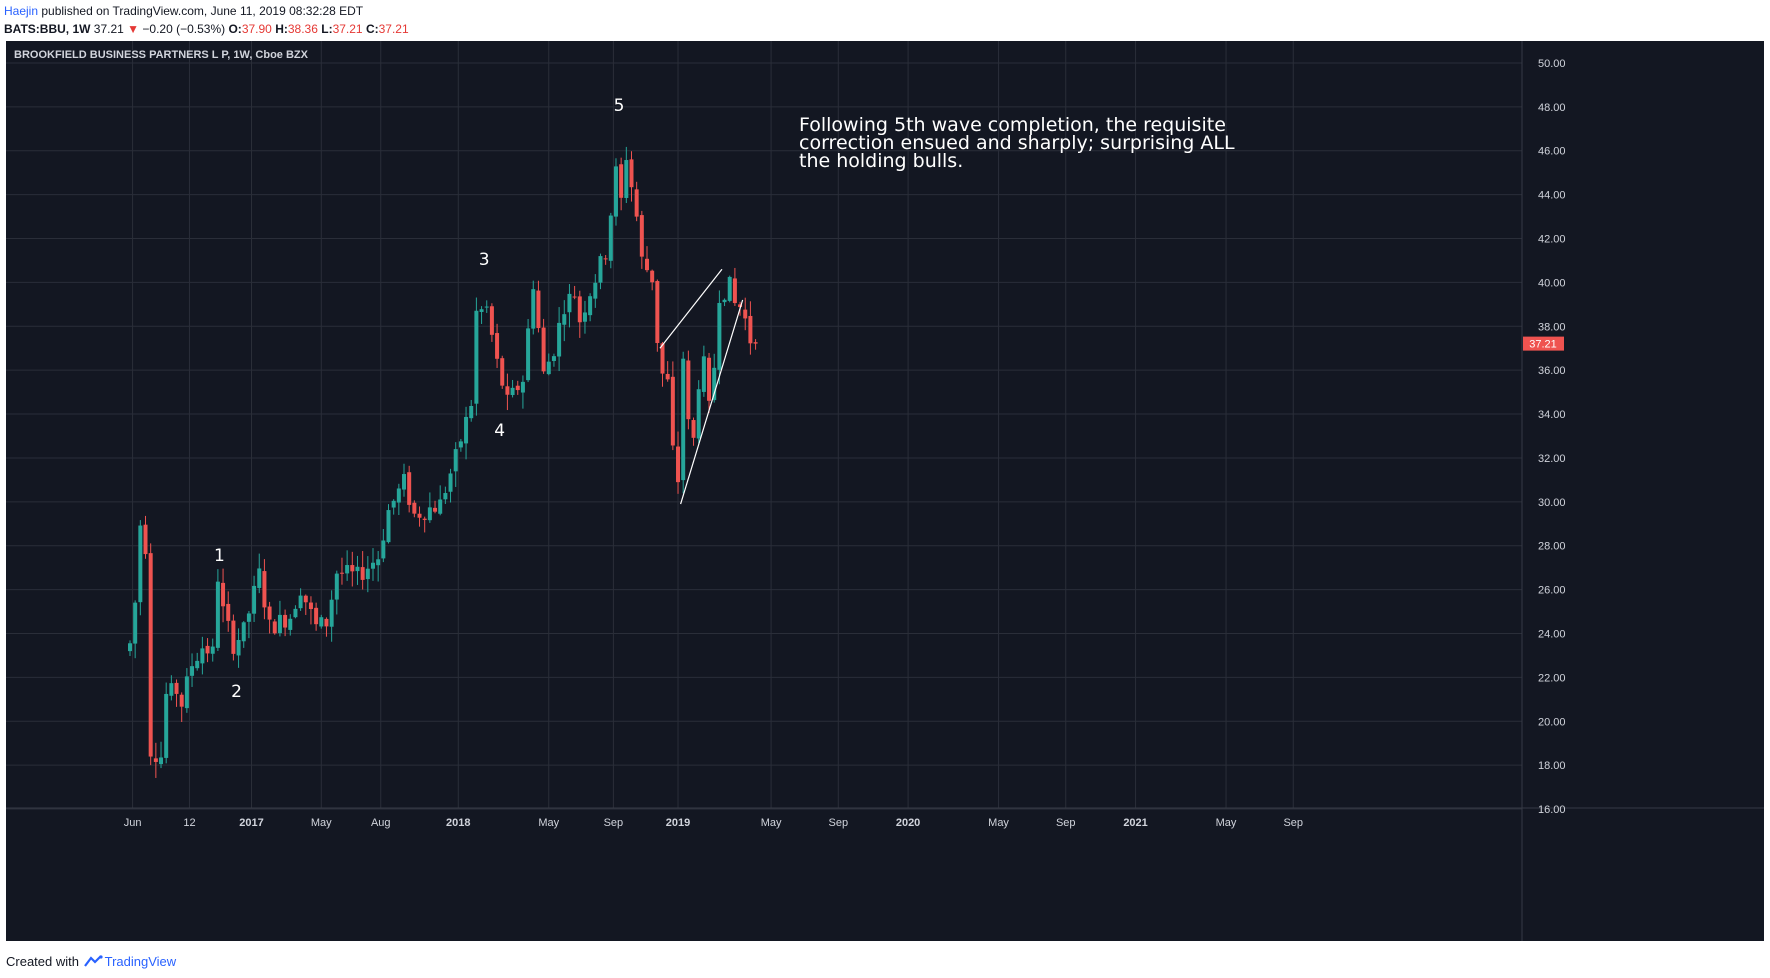  I want to click on author-link: Haejin, so click(21, 11).